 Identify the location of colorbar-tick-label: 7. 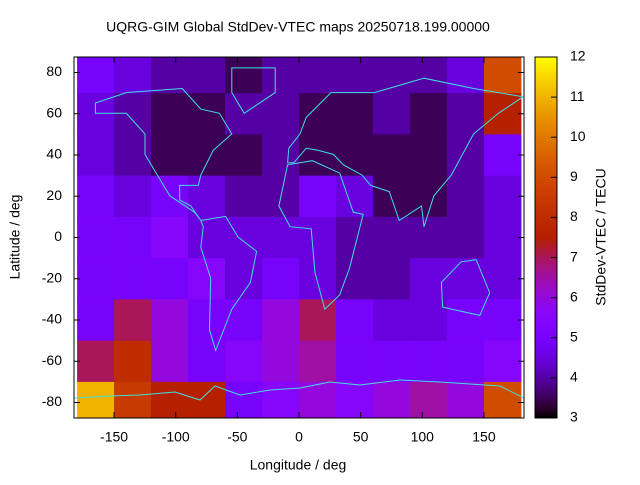
(574, 256).